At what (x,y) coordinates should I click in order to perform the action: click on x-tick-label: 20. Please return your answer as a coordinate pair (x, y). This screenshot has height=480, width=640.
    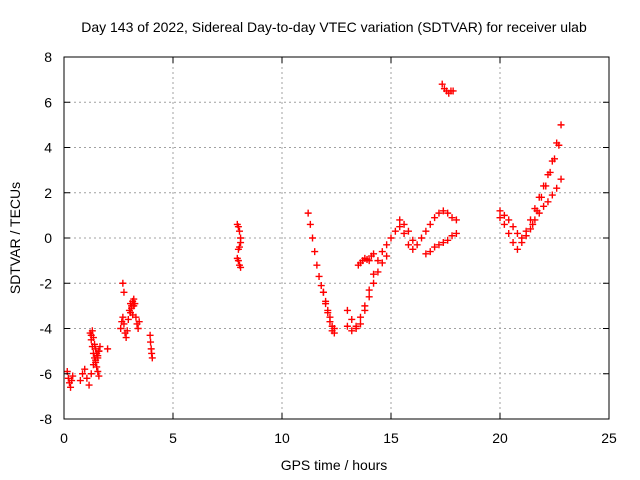
    Looking at the image, I should click on (500, 438).